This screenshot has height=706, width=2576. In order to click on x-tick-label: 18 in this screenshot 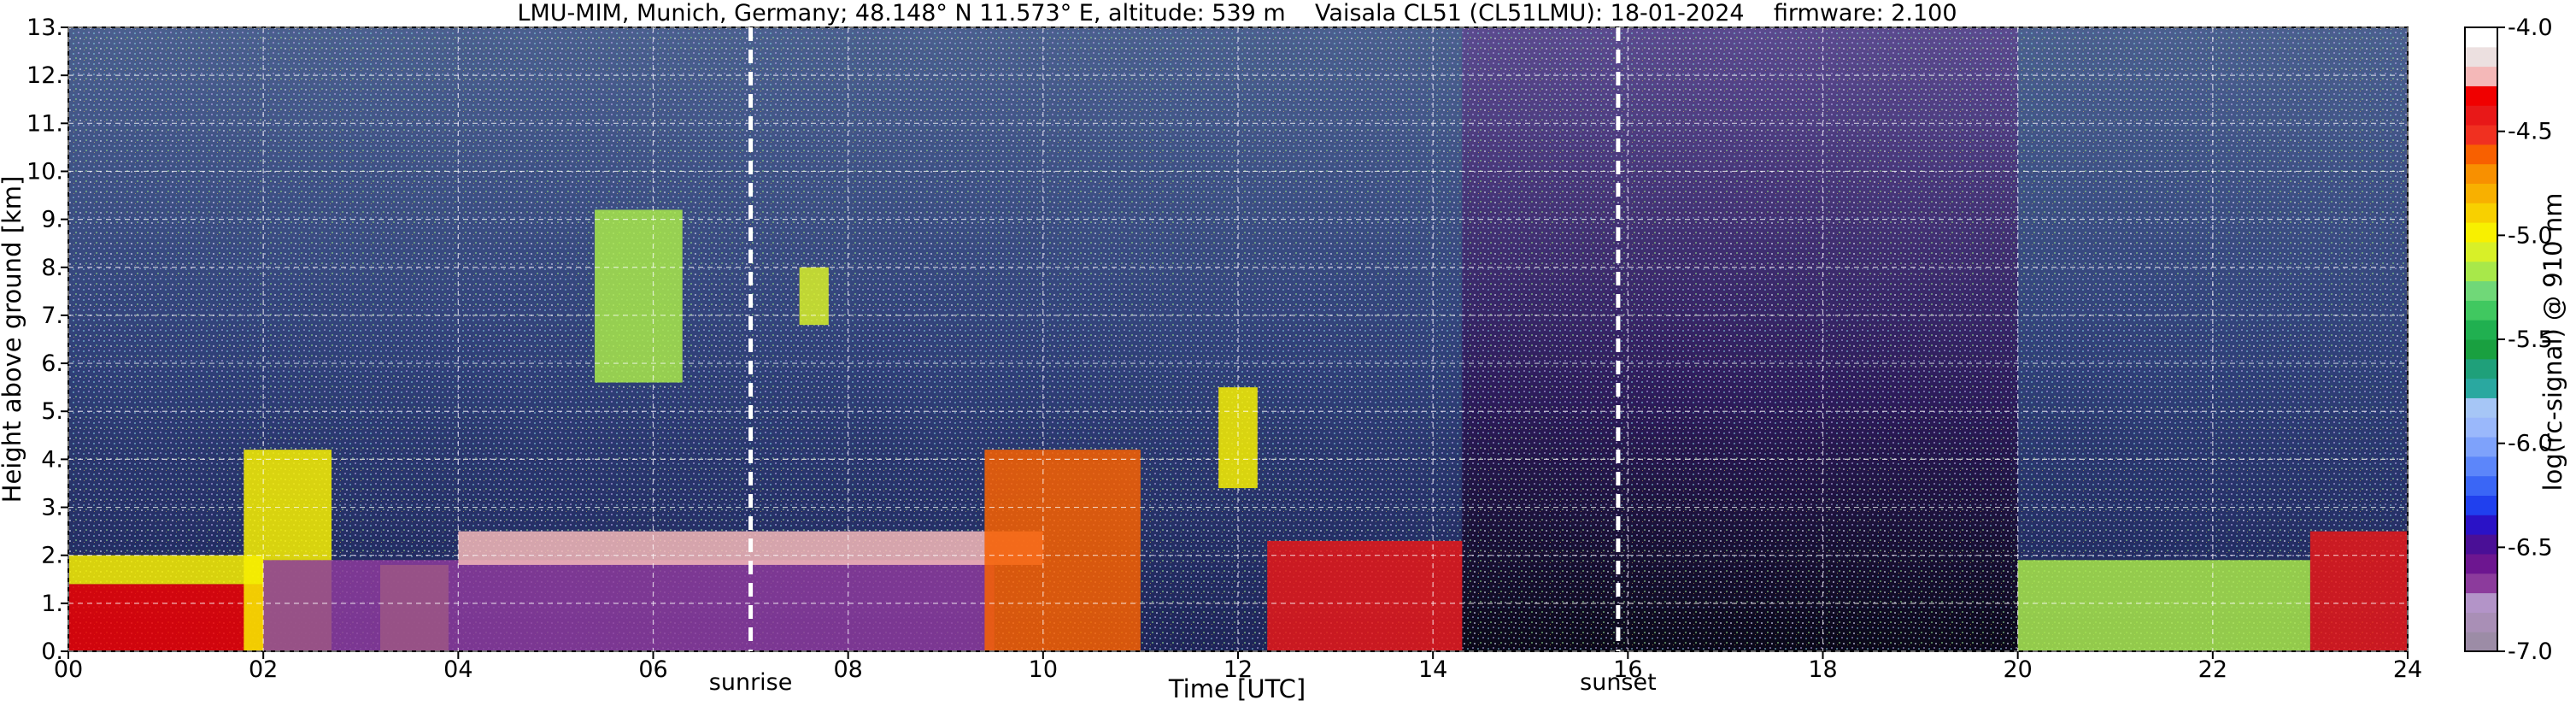, I will do `click(1822, 669)`.